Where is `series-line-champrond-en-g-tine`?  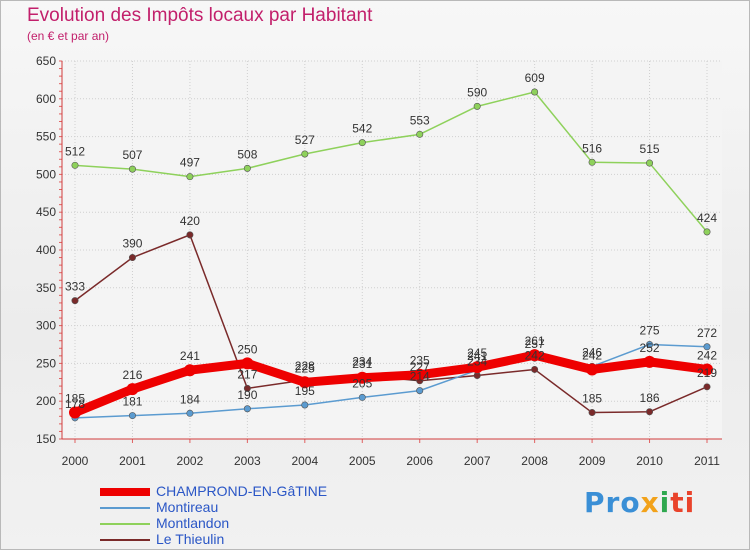
series-line-champrond-en-g-tine is located at coordinates (391, 384).